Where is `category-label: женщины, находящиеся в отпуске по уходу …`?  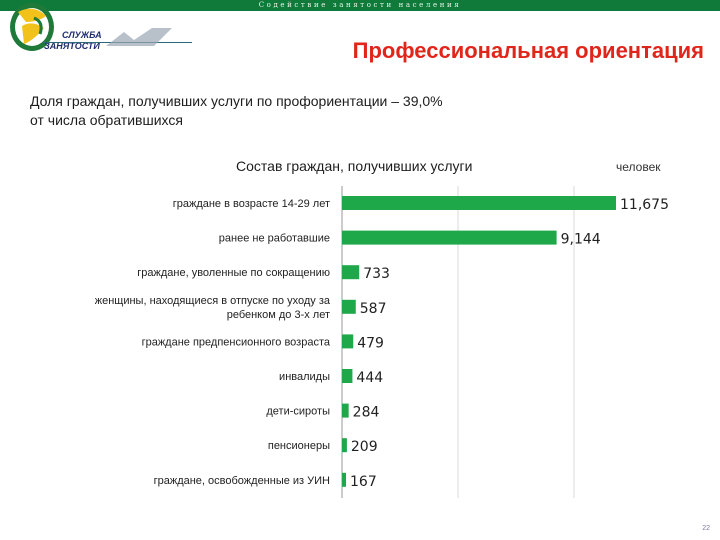 category-label: женщины, находящиеся в отпуске по уходу … is located at coordinates (213, 308).